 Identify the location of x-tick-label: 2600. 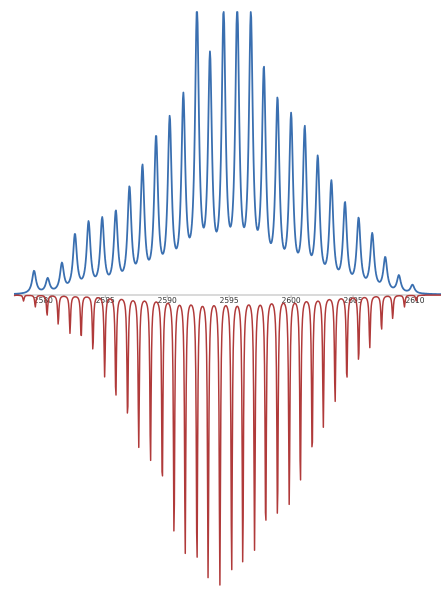
(291, 300).